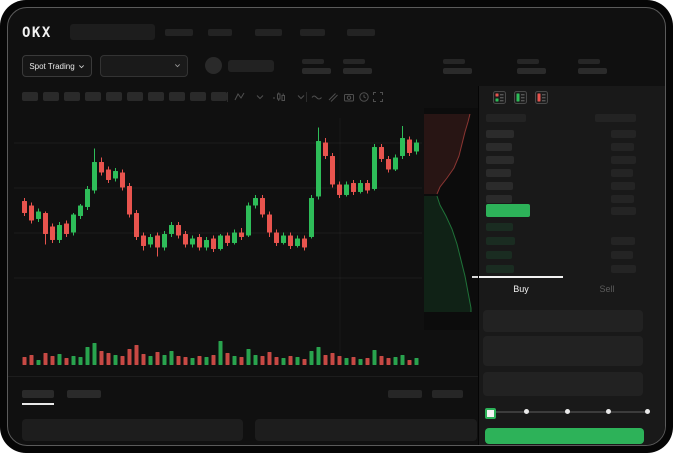 Image resolution: width=673 pixels, height=453 pixels. I want to click on pair-name-placeholder, so click(251, 66).